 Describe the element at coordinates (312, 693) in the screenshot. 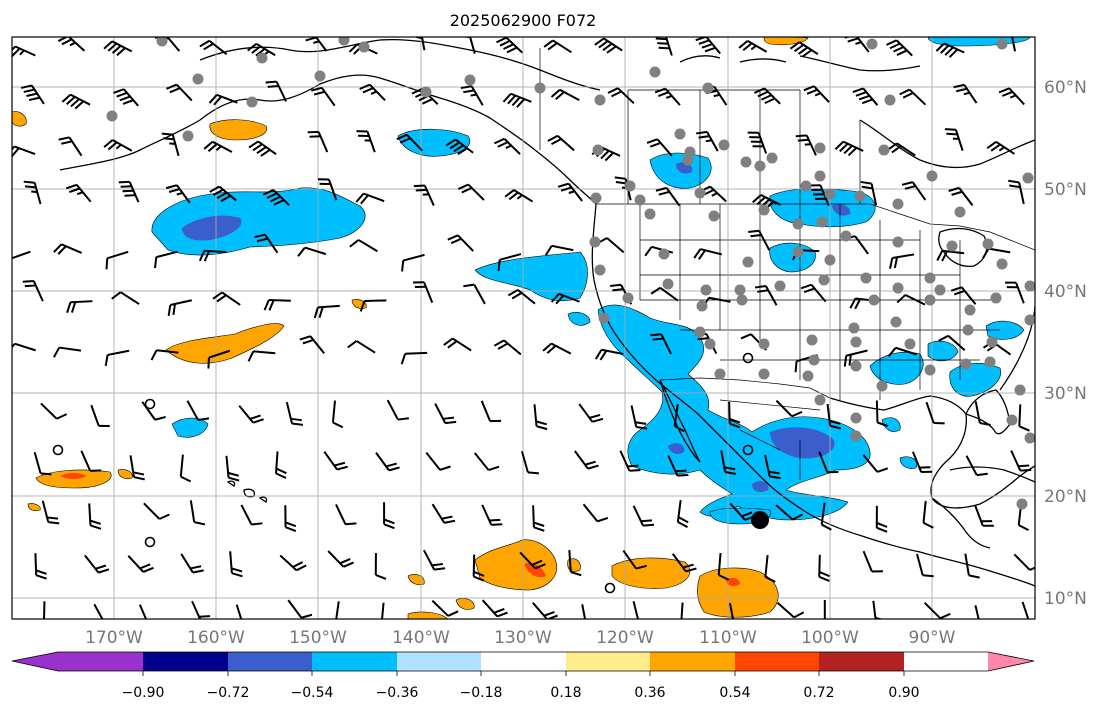

I see `colorbar-tick-label: −0.54` at that location.